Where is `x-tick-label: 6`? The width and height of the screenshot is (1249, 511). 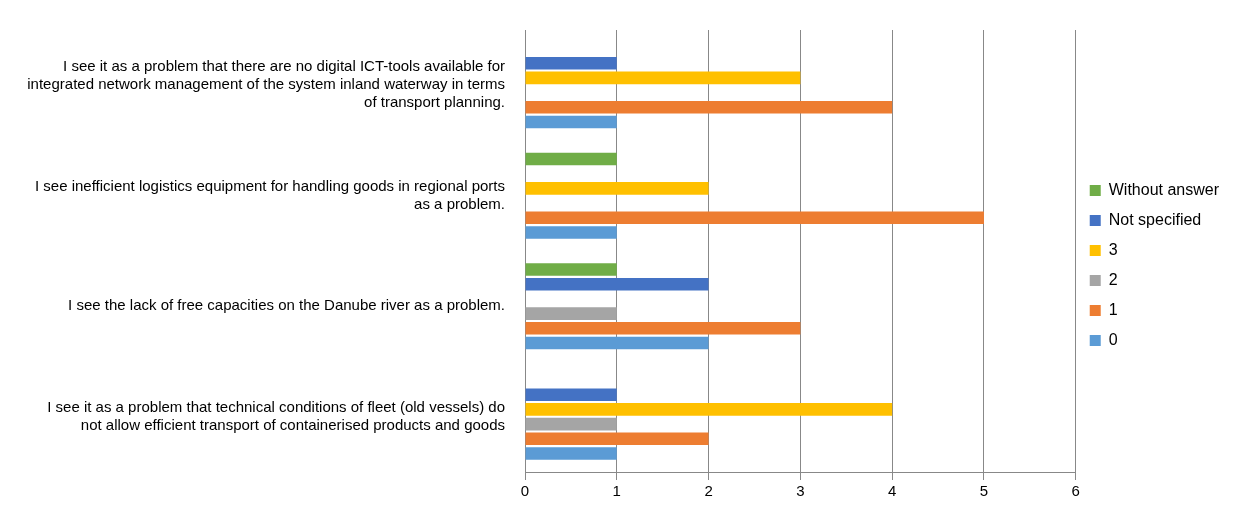
x-tick-label: 6 is located at coordinates (1075, 491).